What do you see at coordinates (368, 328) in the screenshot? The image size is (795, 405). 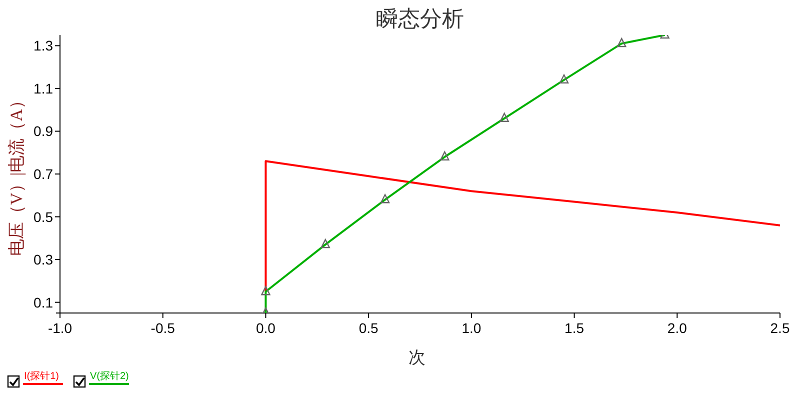 I see `x-tick-label: 0.5` at bounding box center [368, 328].